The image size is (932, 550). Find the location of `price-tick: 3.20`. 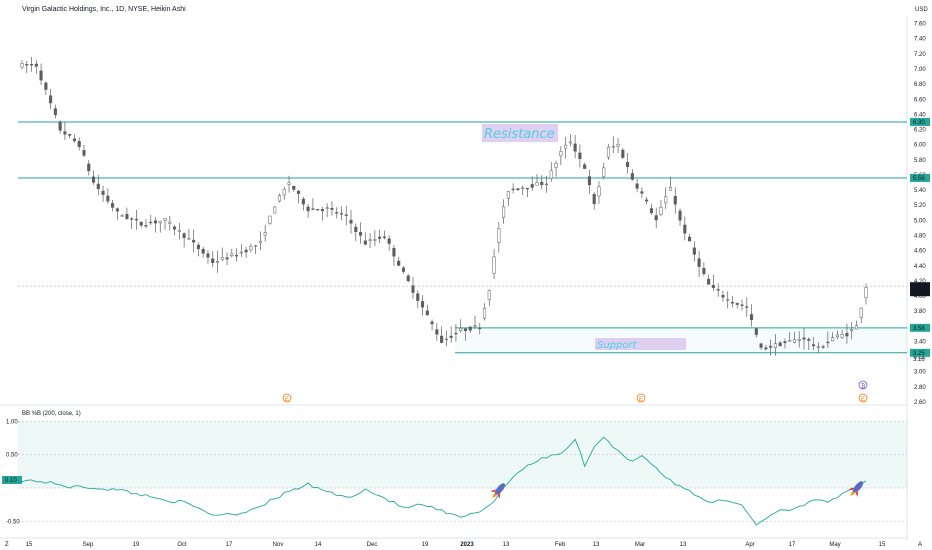

price-tick: 3.20 is located at coordinates (920, 358).